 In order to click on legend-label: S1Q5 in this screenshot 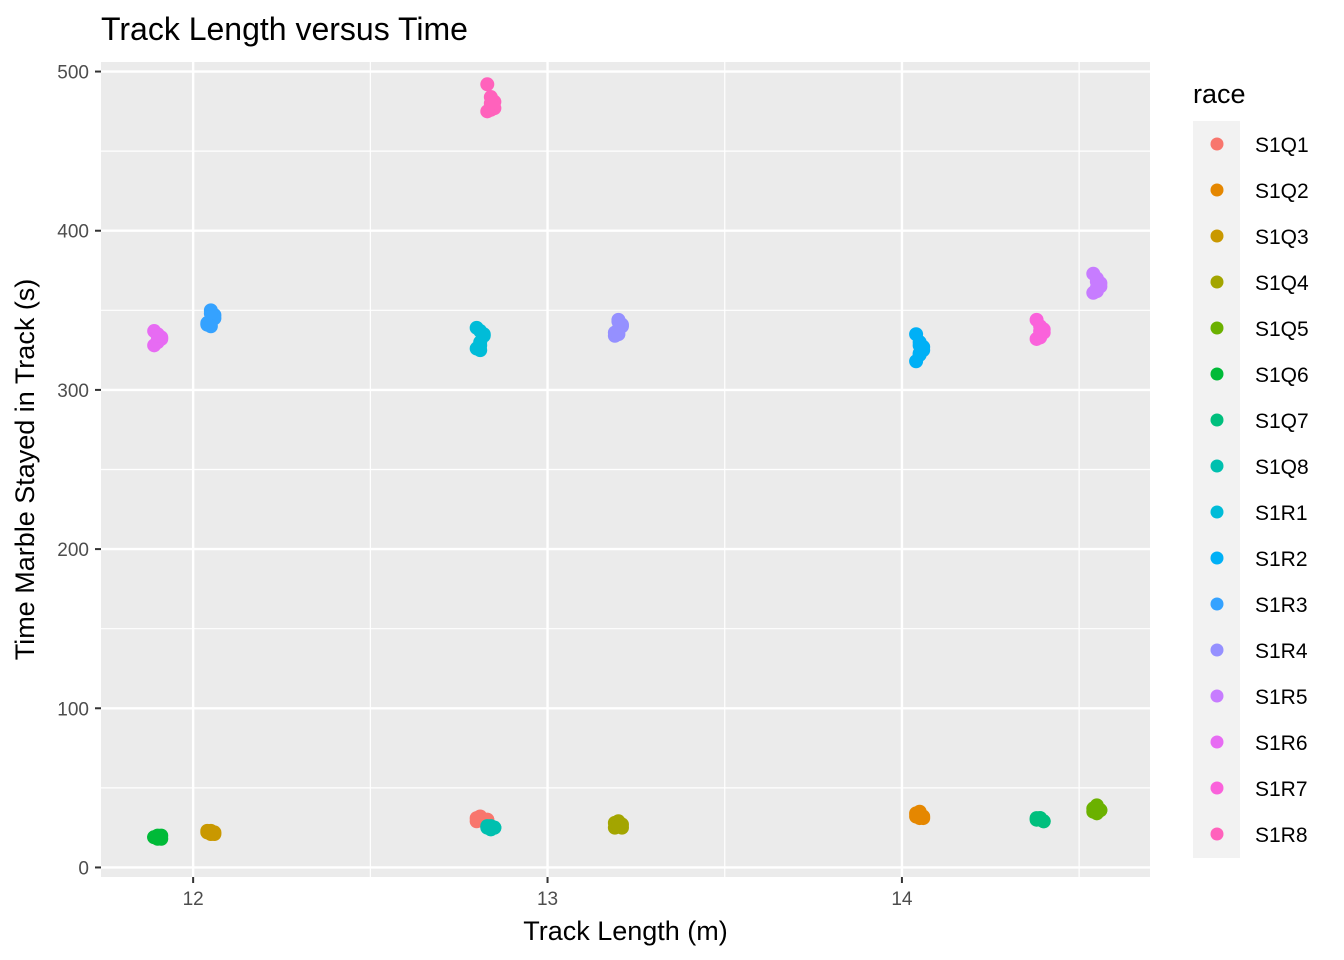, I will do `click(1282, 329)`.